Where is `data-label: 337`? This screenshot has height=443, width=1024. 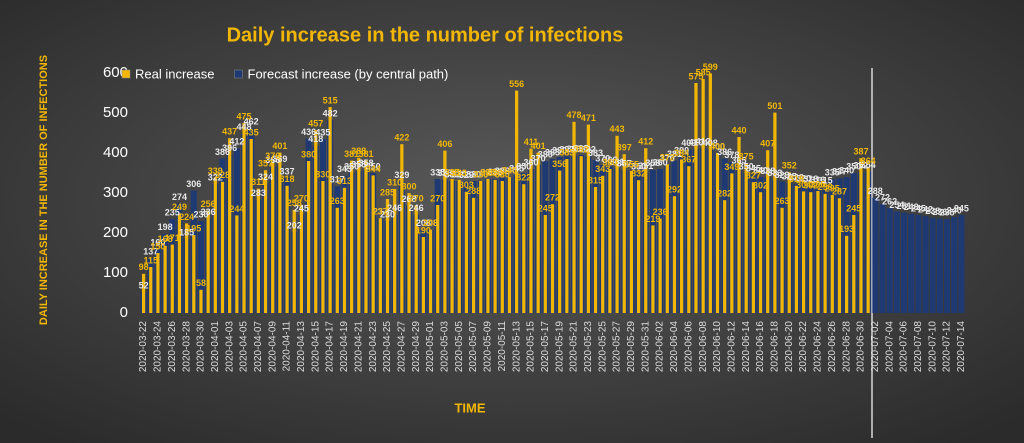
data-label: 337 is located at coordinates (287, 172).